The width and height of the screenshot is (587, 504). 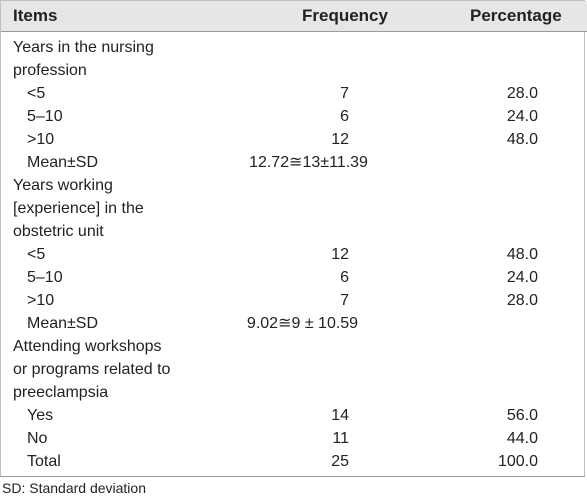 What do you see at coordinates (294, 300) in the screenshot?
I see `table-row: >10 7 28.0` at bounding box center [294, 300].